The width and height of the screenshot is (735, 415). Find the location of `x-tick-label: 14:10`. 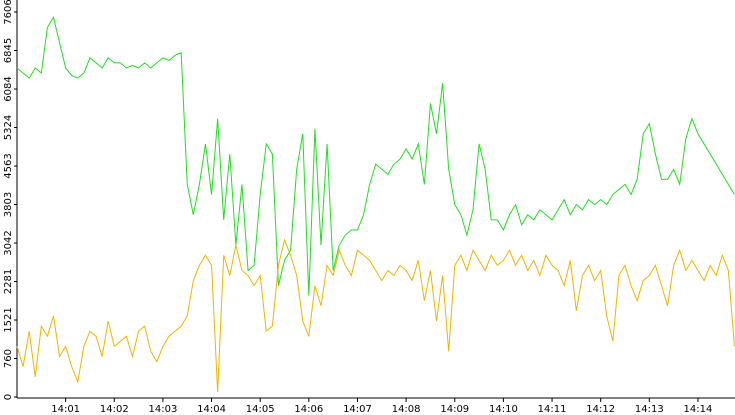

x-tick-label: 14:10 is located at coordinates (503, 409).